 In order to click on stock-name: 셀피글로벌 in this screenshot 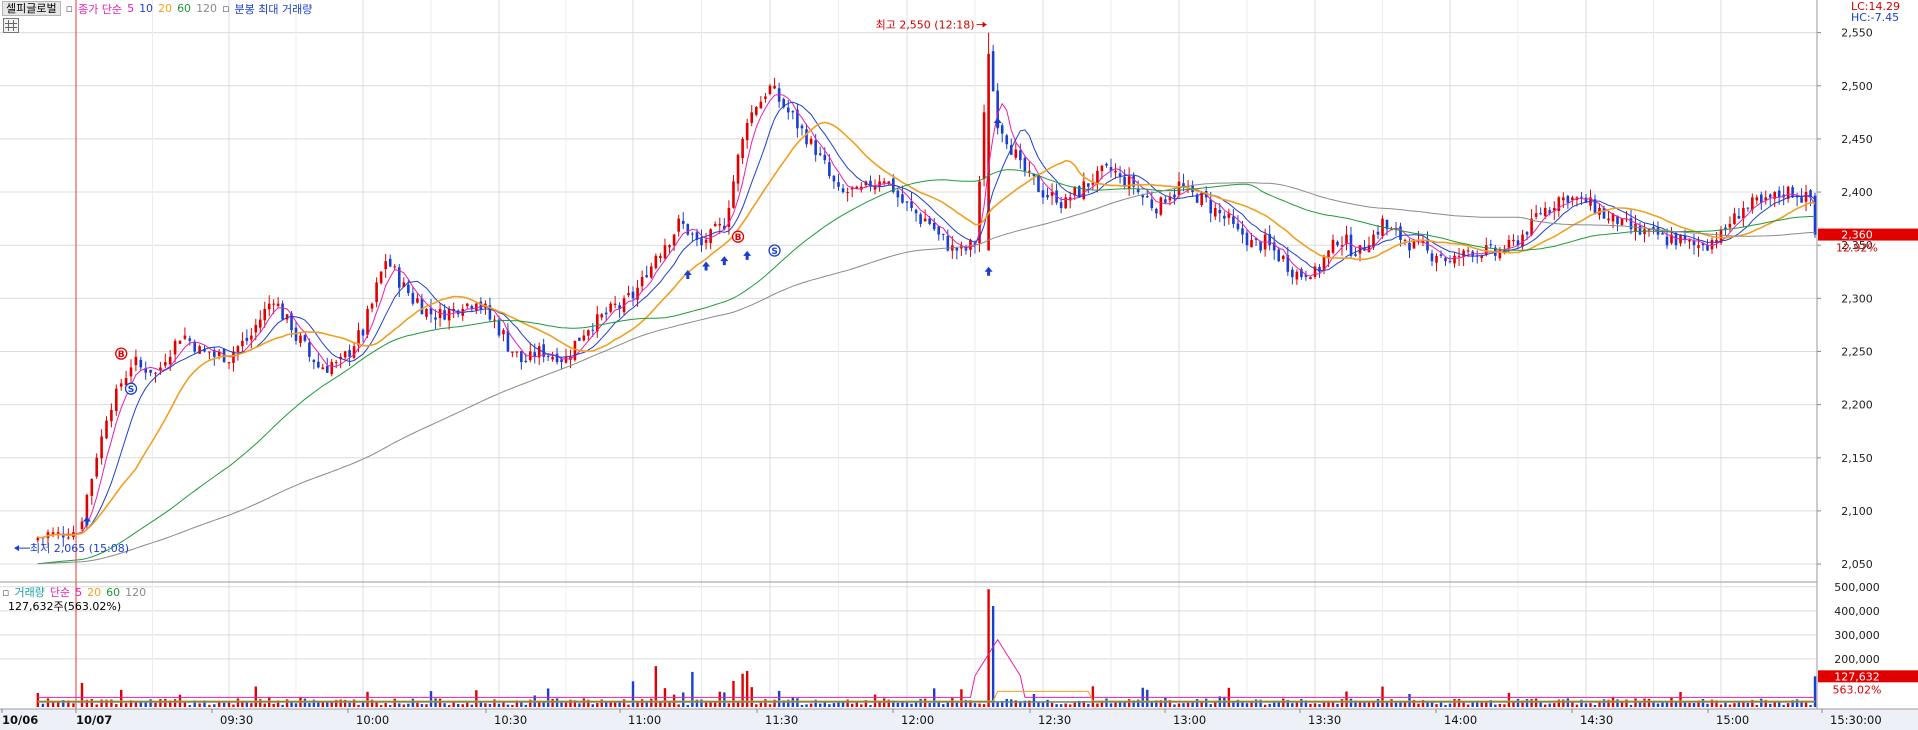, I will do `click(31, 8)`.